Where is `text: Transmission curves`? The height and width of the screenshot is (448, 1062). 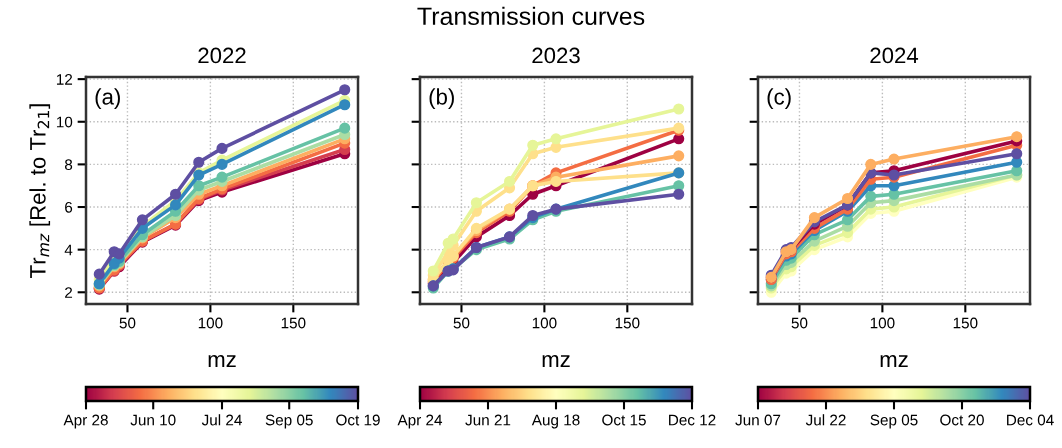 text: Transmission curves is located at coordinates (531, 16).